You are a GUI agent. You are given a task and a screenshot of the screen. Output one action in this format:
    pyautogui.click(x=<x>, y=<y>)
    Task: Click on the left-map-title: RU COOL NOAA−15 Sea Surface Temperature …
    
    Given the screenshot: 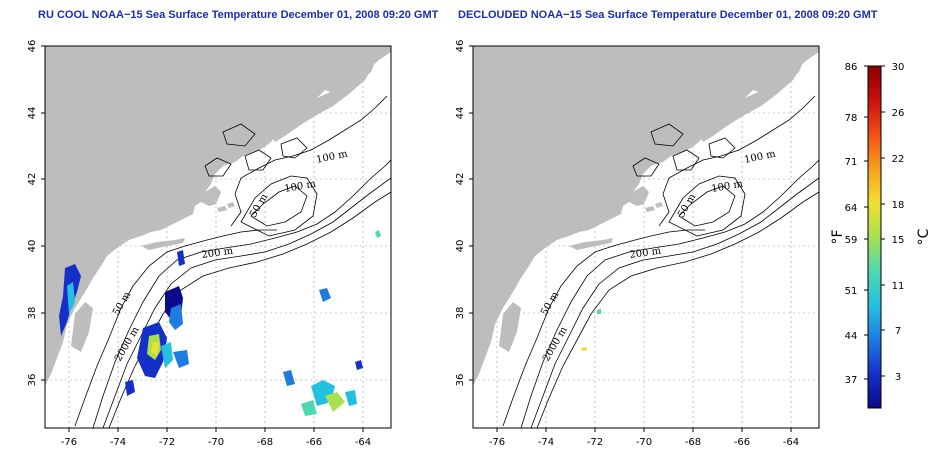 What is the action you would take?
    pyautogui.click(x=238, y=15)
    